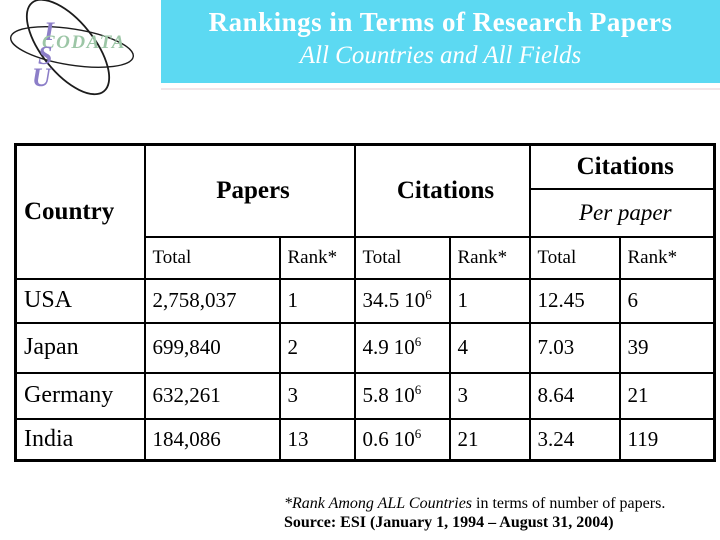  Describe the element at coordinates (667, 347) in the screenshot. I see `cell-cpp-rank: 39` at that location.